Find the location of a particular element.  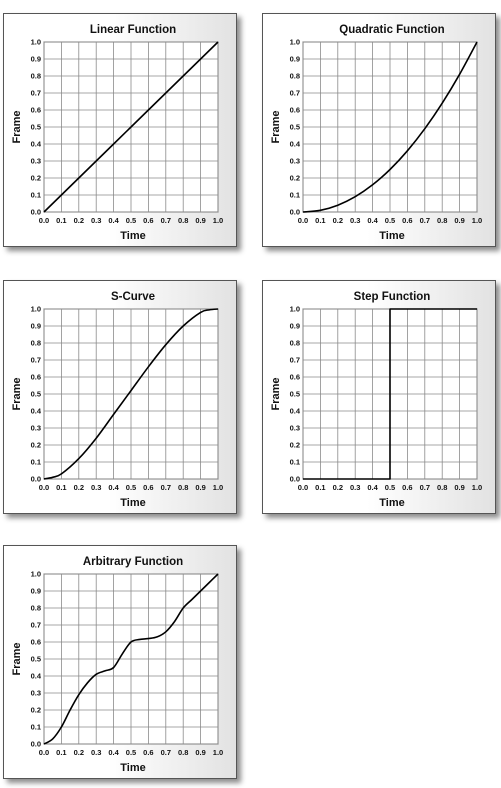

chart-title: Linear Function is located at coordinates (133, 30).